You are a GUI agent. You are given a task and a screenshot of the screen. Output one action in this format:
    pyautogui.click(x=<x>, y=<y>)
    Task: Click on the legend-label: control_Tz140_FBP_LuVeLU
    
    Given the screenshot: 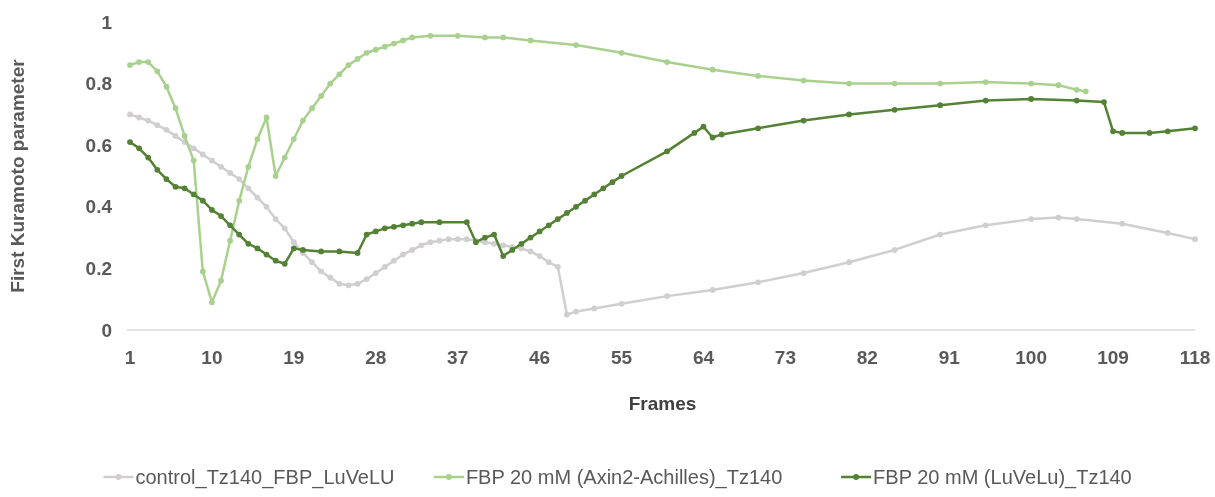 What is the action you would take?
    pyautogui.click(x=265, y=477)
    